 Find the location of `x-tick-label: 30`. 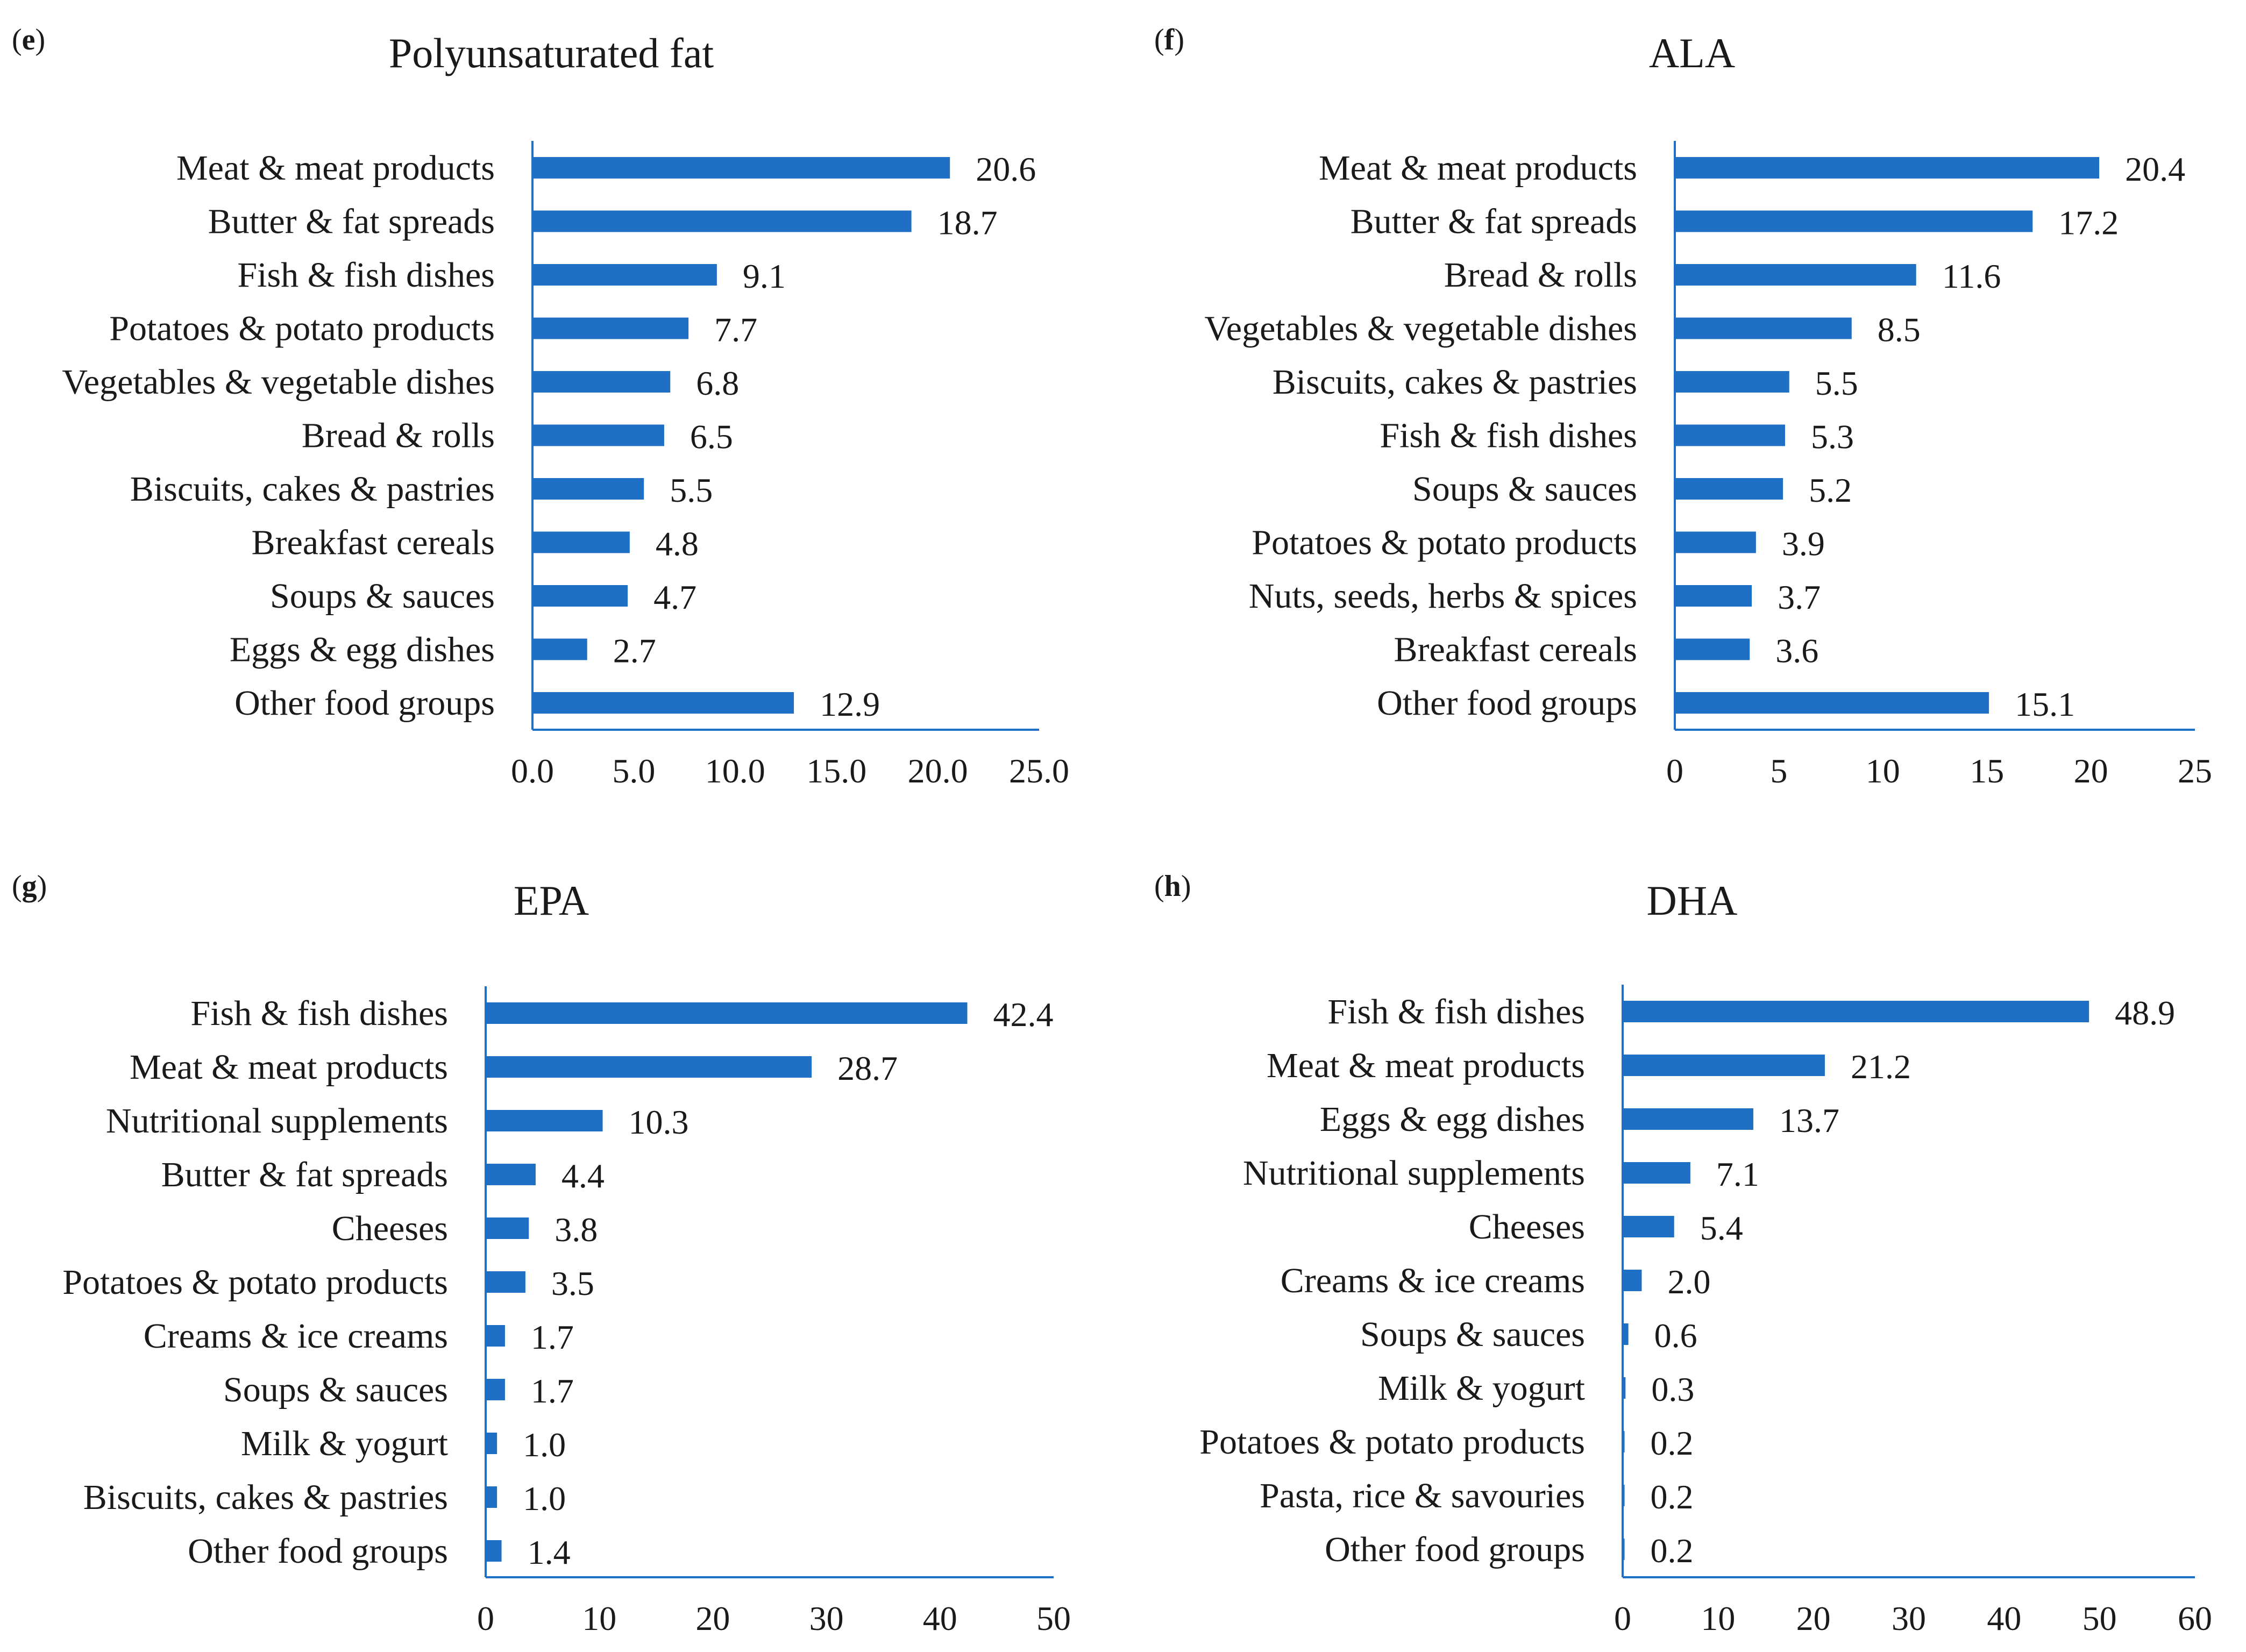

x-tick-label: 30 is located at coordinates (827, 1618).